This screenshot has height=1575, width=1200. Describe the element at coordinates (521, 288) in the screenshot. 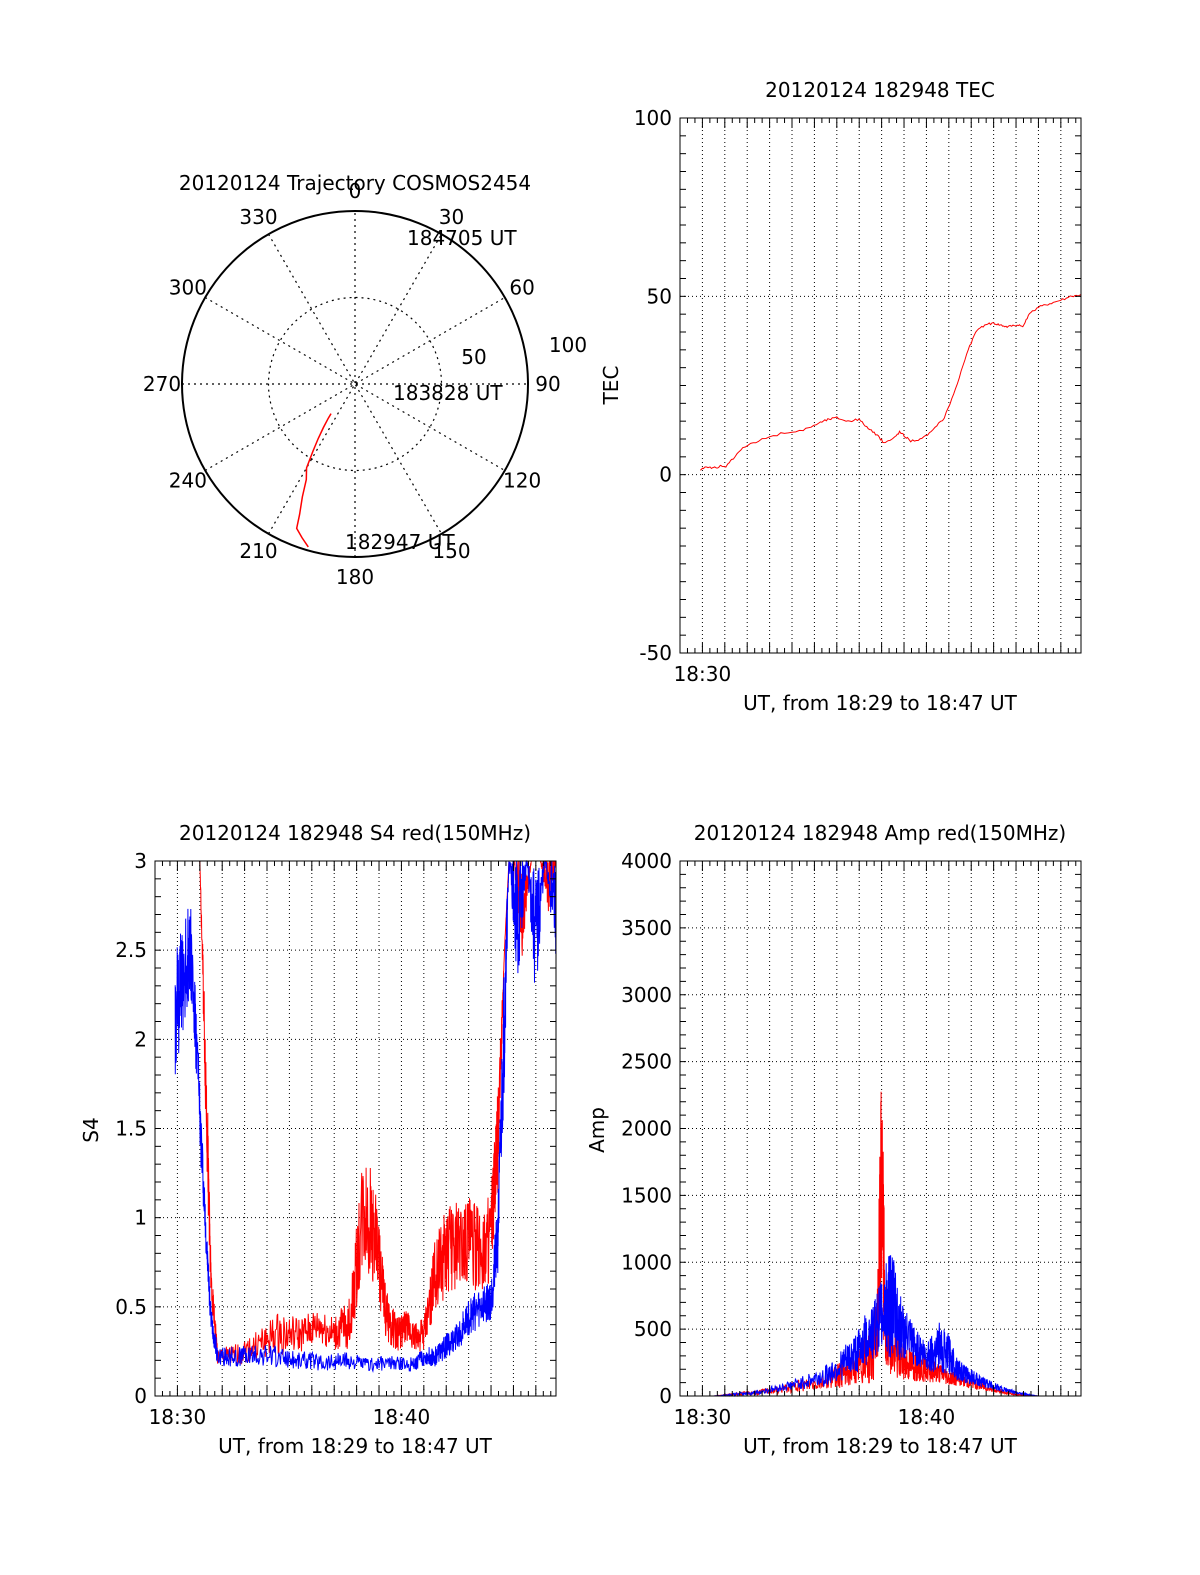

I see `angle-label: 60` at that location.